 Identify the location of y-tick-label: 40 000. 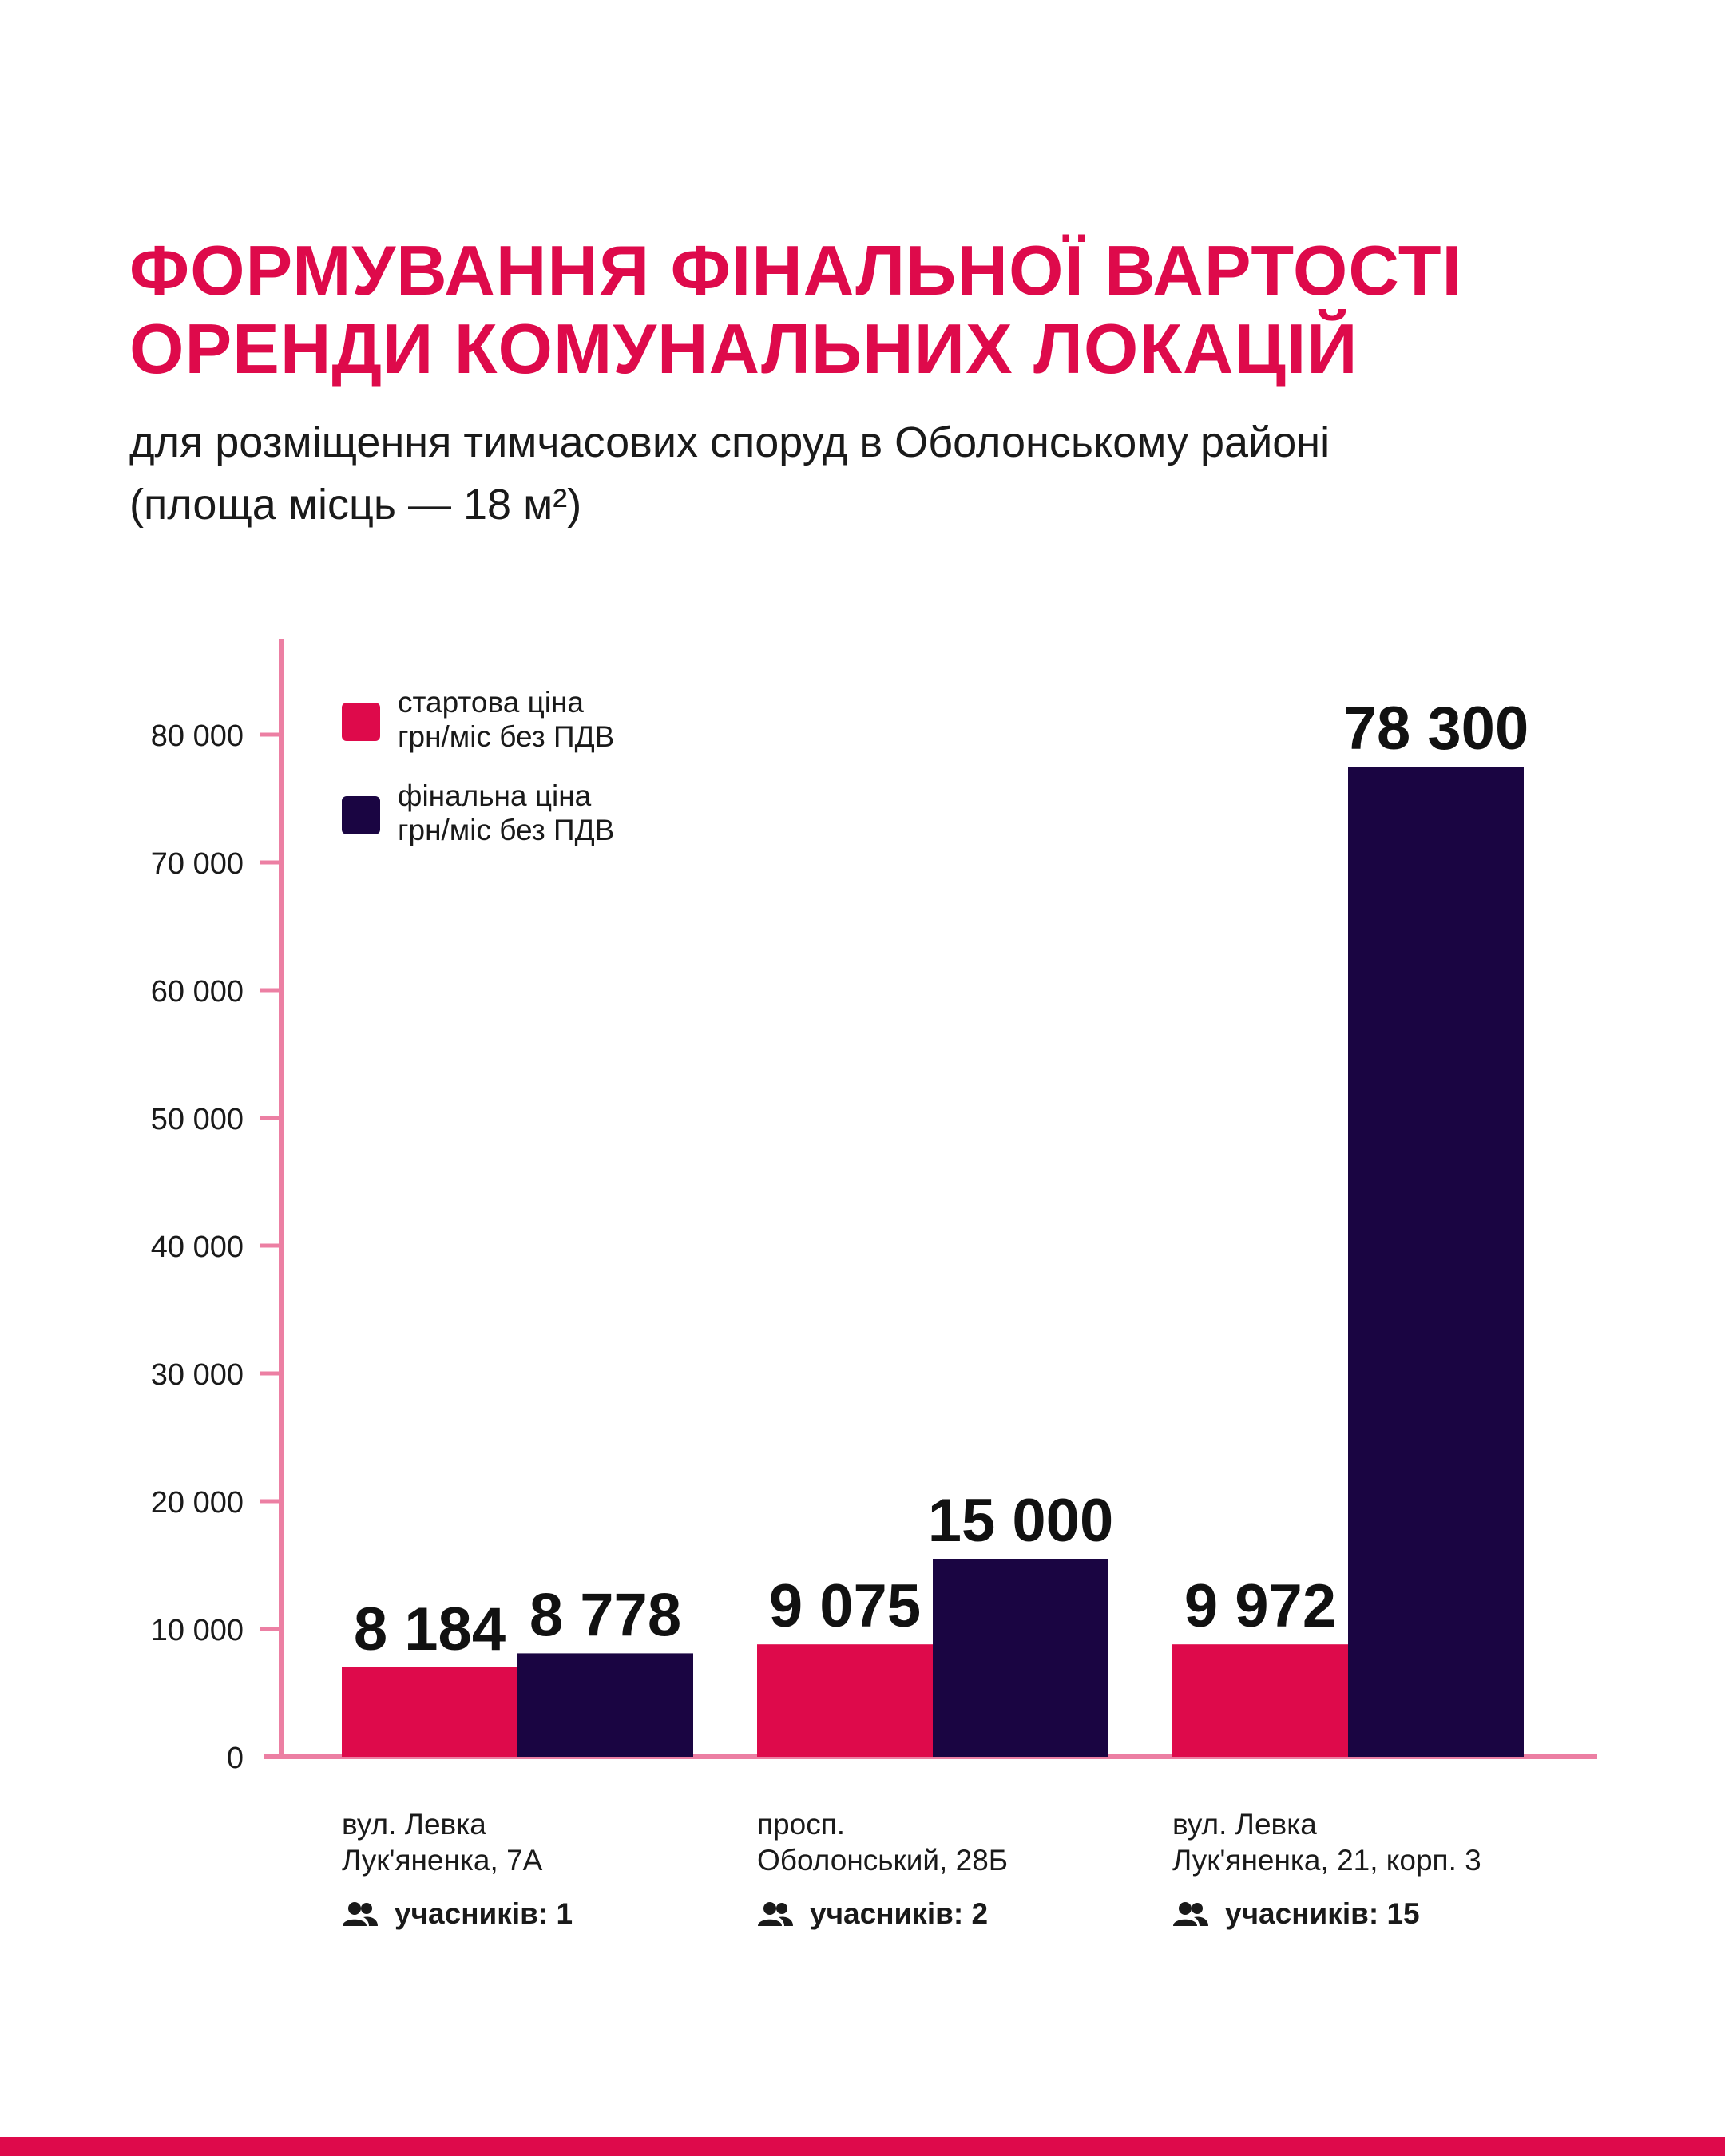
(198, 1247).